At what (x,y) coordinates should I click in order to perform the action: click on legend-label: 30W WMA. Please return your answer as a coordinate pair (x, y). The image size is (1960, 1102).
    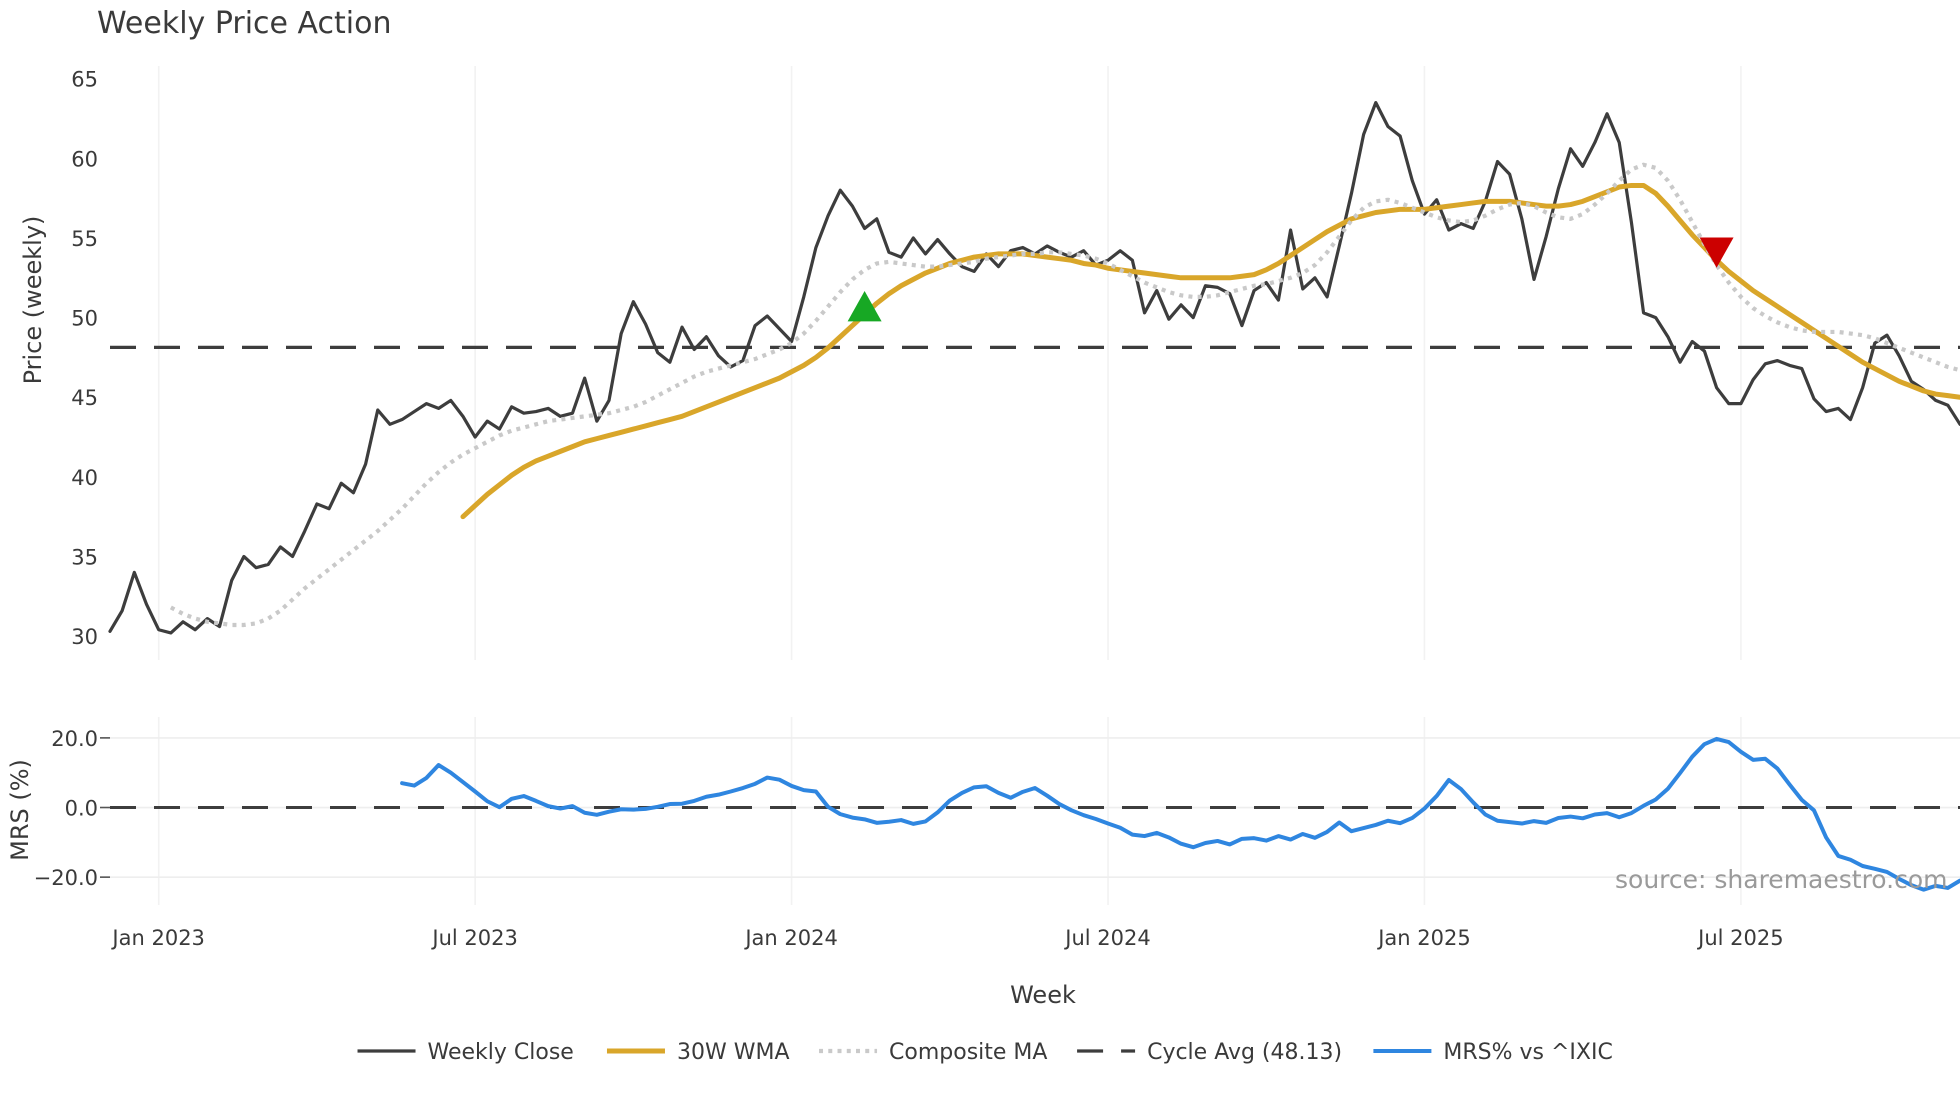
    Looking at the image, I should click on (733, 1052).